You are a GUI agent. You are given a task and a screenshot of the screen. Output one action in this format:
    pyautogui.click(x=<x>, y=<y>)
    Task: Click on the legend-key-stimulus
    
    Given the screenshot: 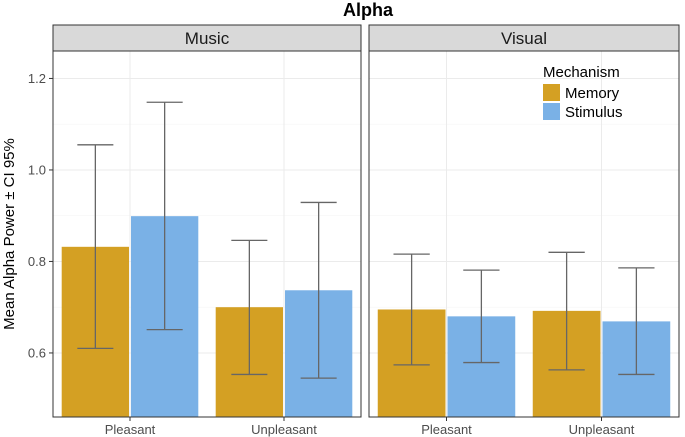 What is the action you would take?
    pyautogui.click(x=551, y=111)
    